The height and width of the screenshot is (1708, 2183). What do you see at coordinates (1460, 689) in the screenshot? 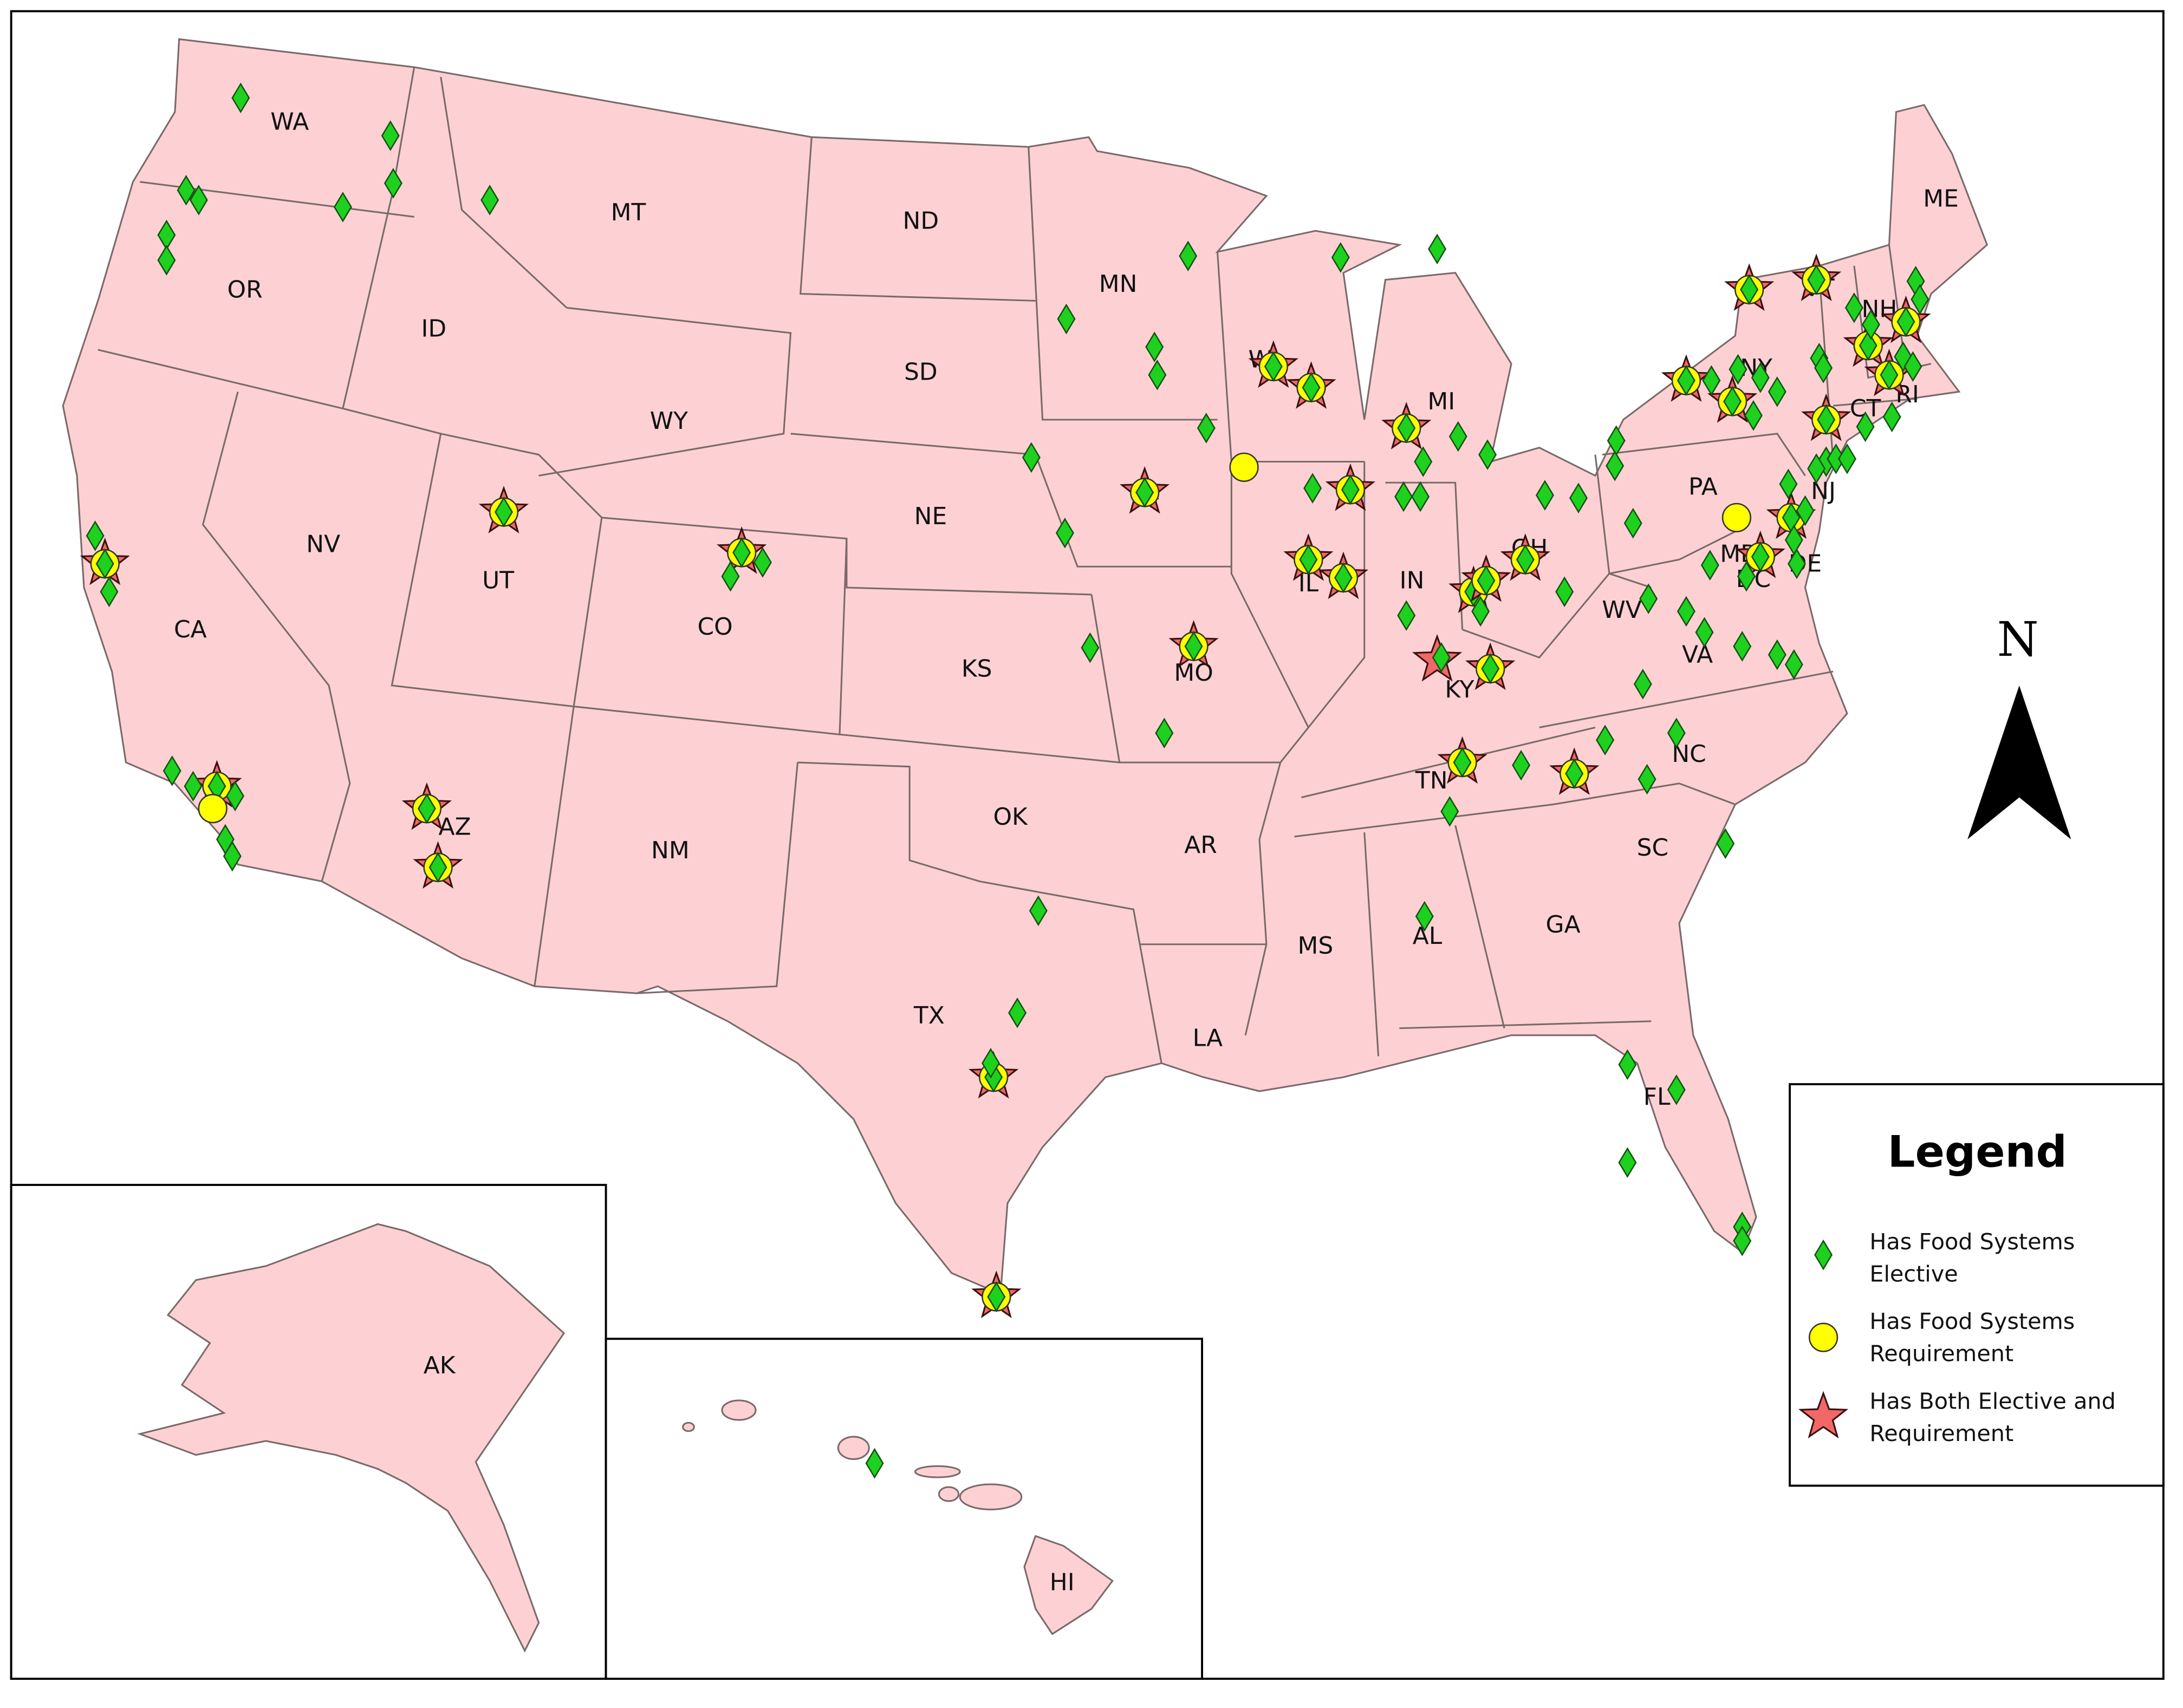
I see `state-label: KY` at bounding box center [1460, 689].